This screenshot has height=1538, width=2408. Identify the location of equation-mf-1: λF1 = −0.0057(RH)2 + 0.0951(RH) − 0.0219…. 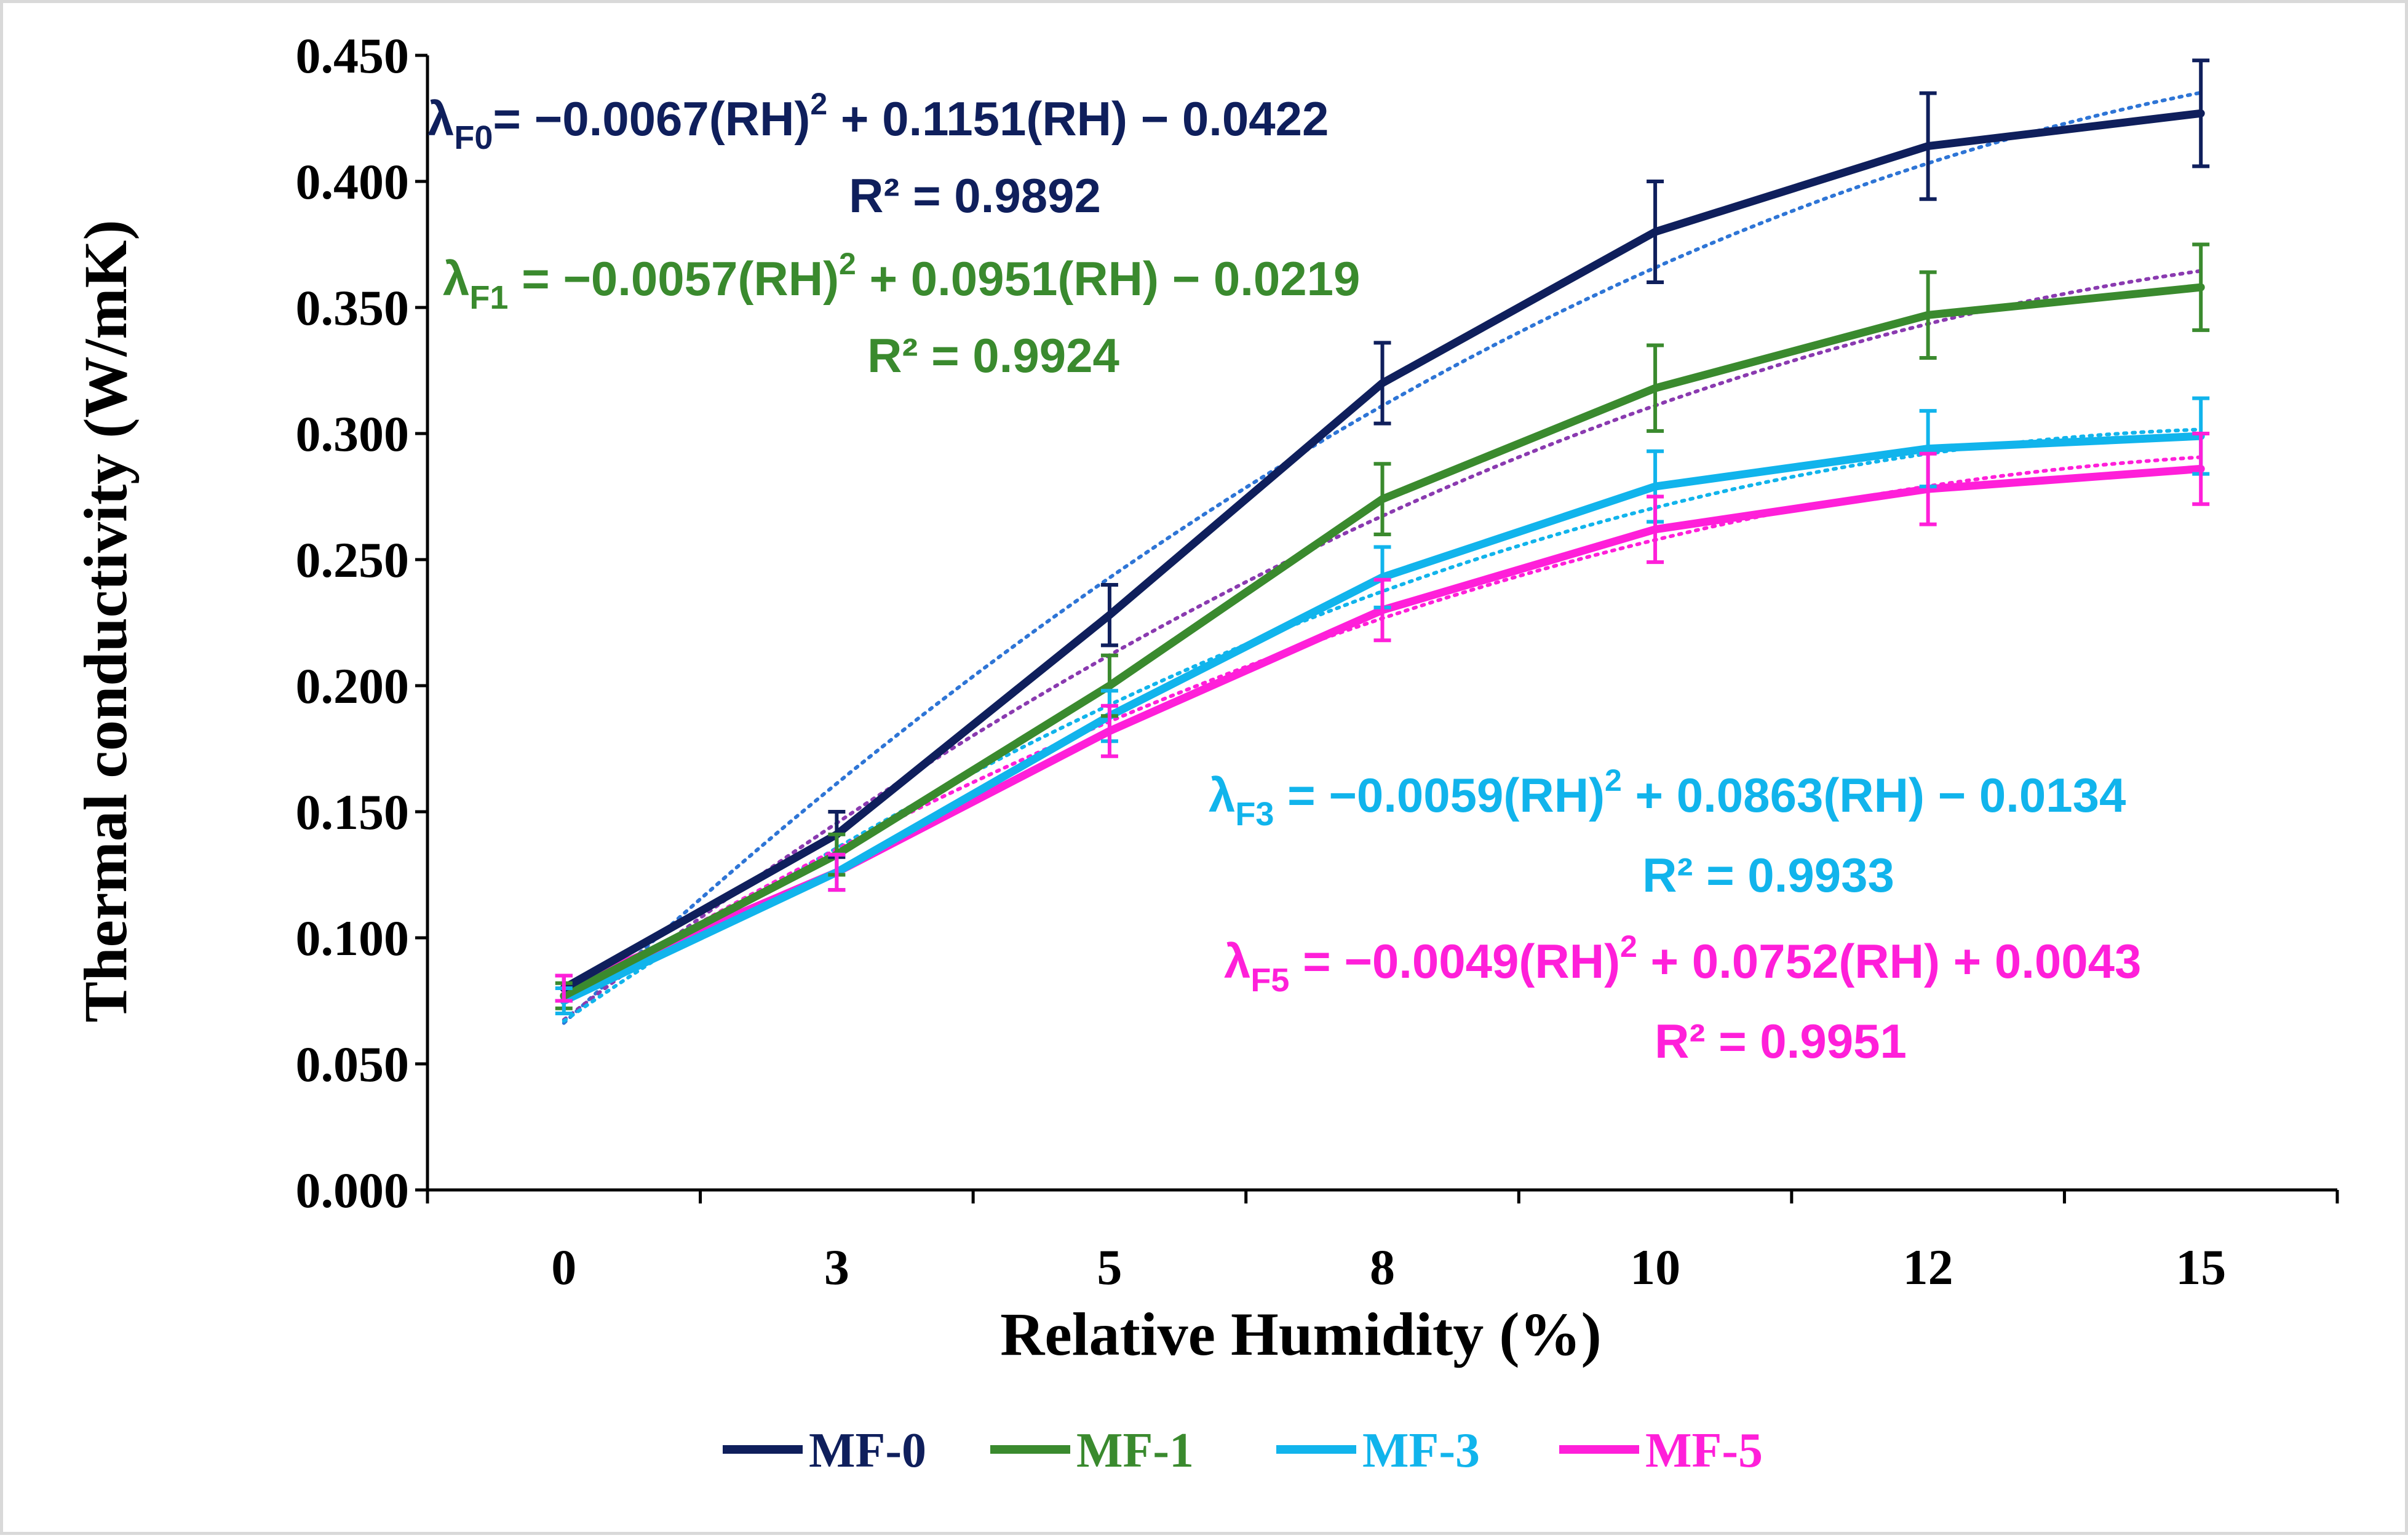
(902, 315).